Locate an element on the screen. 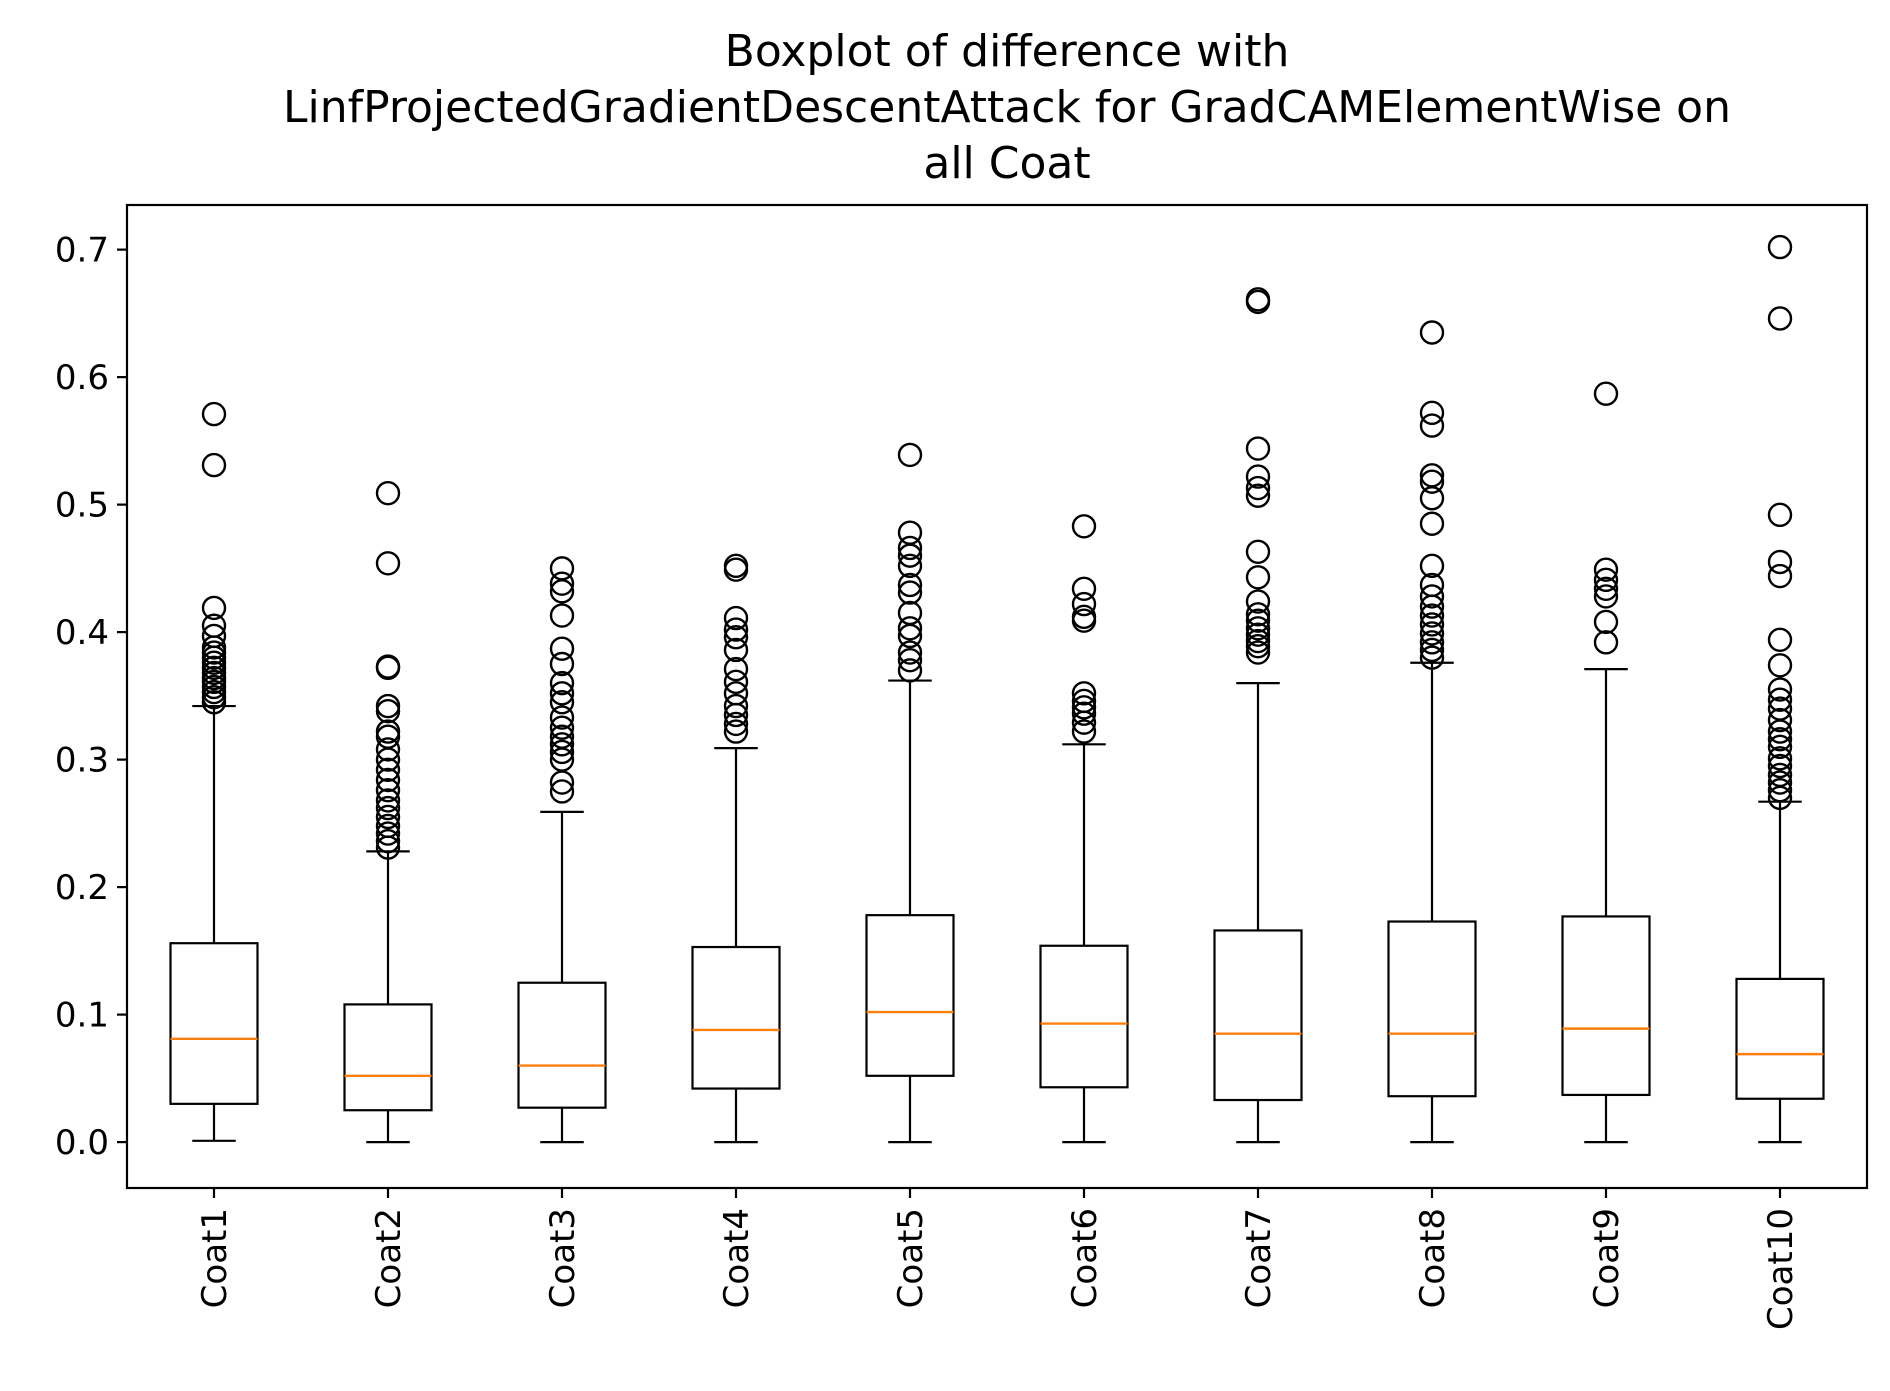 The image size is (1890, 1391). y-tick-label: 0.4 is located at coordinates (82, 633).